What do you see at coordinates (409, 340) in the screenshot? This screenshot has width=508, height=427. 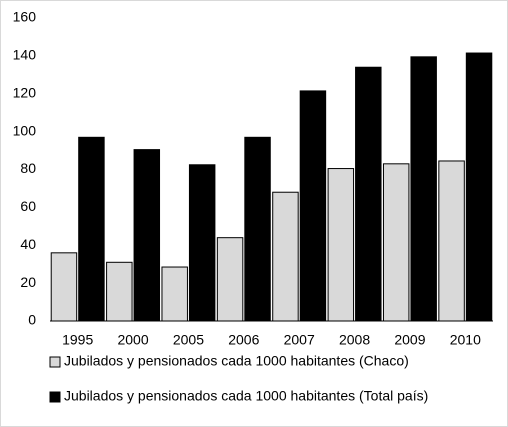 I see `x-tick-label: 2009` at bounding box center [409, 340].